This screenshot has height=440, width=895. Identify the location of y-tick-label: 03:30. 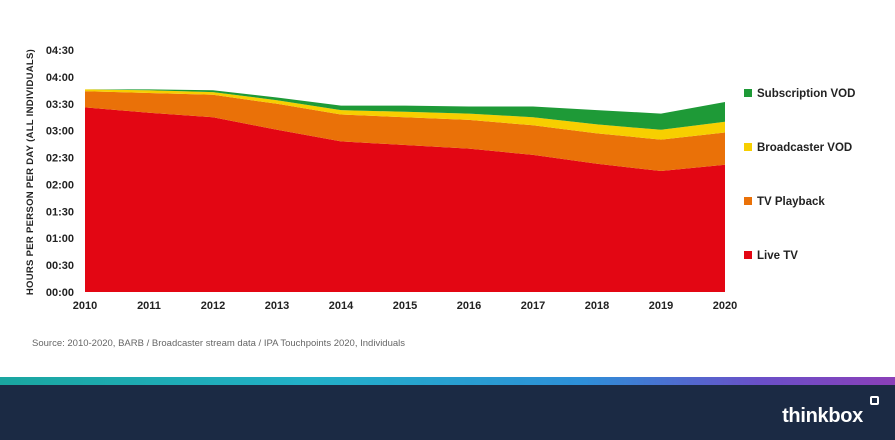
(60, 105).